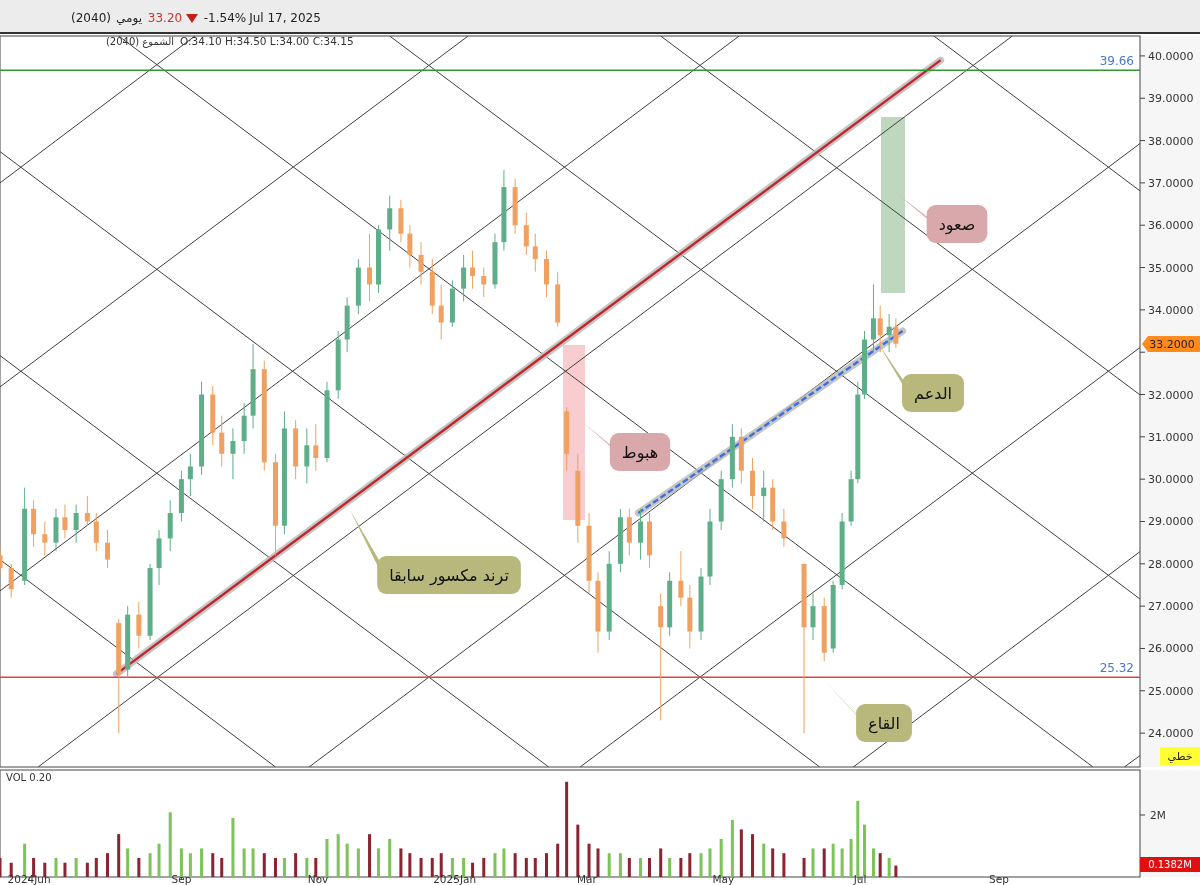 This screenshot has height=885, width=1200. I want to click on x-tick-label: Sep, so click(181, 879).